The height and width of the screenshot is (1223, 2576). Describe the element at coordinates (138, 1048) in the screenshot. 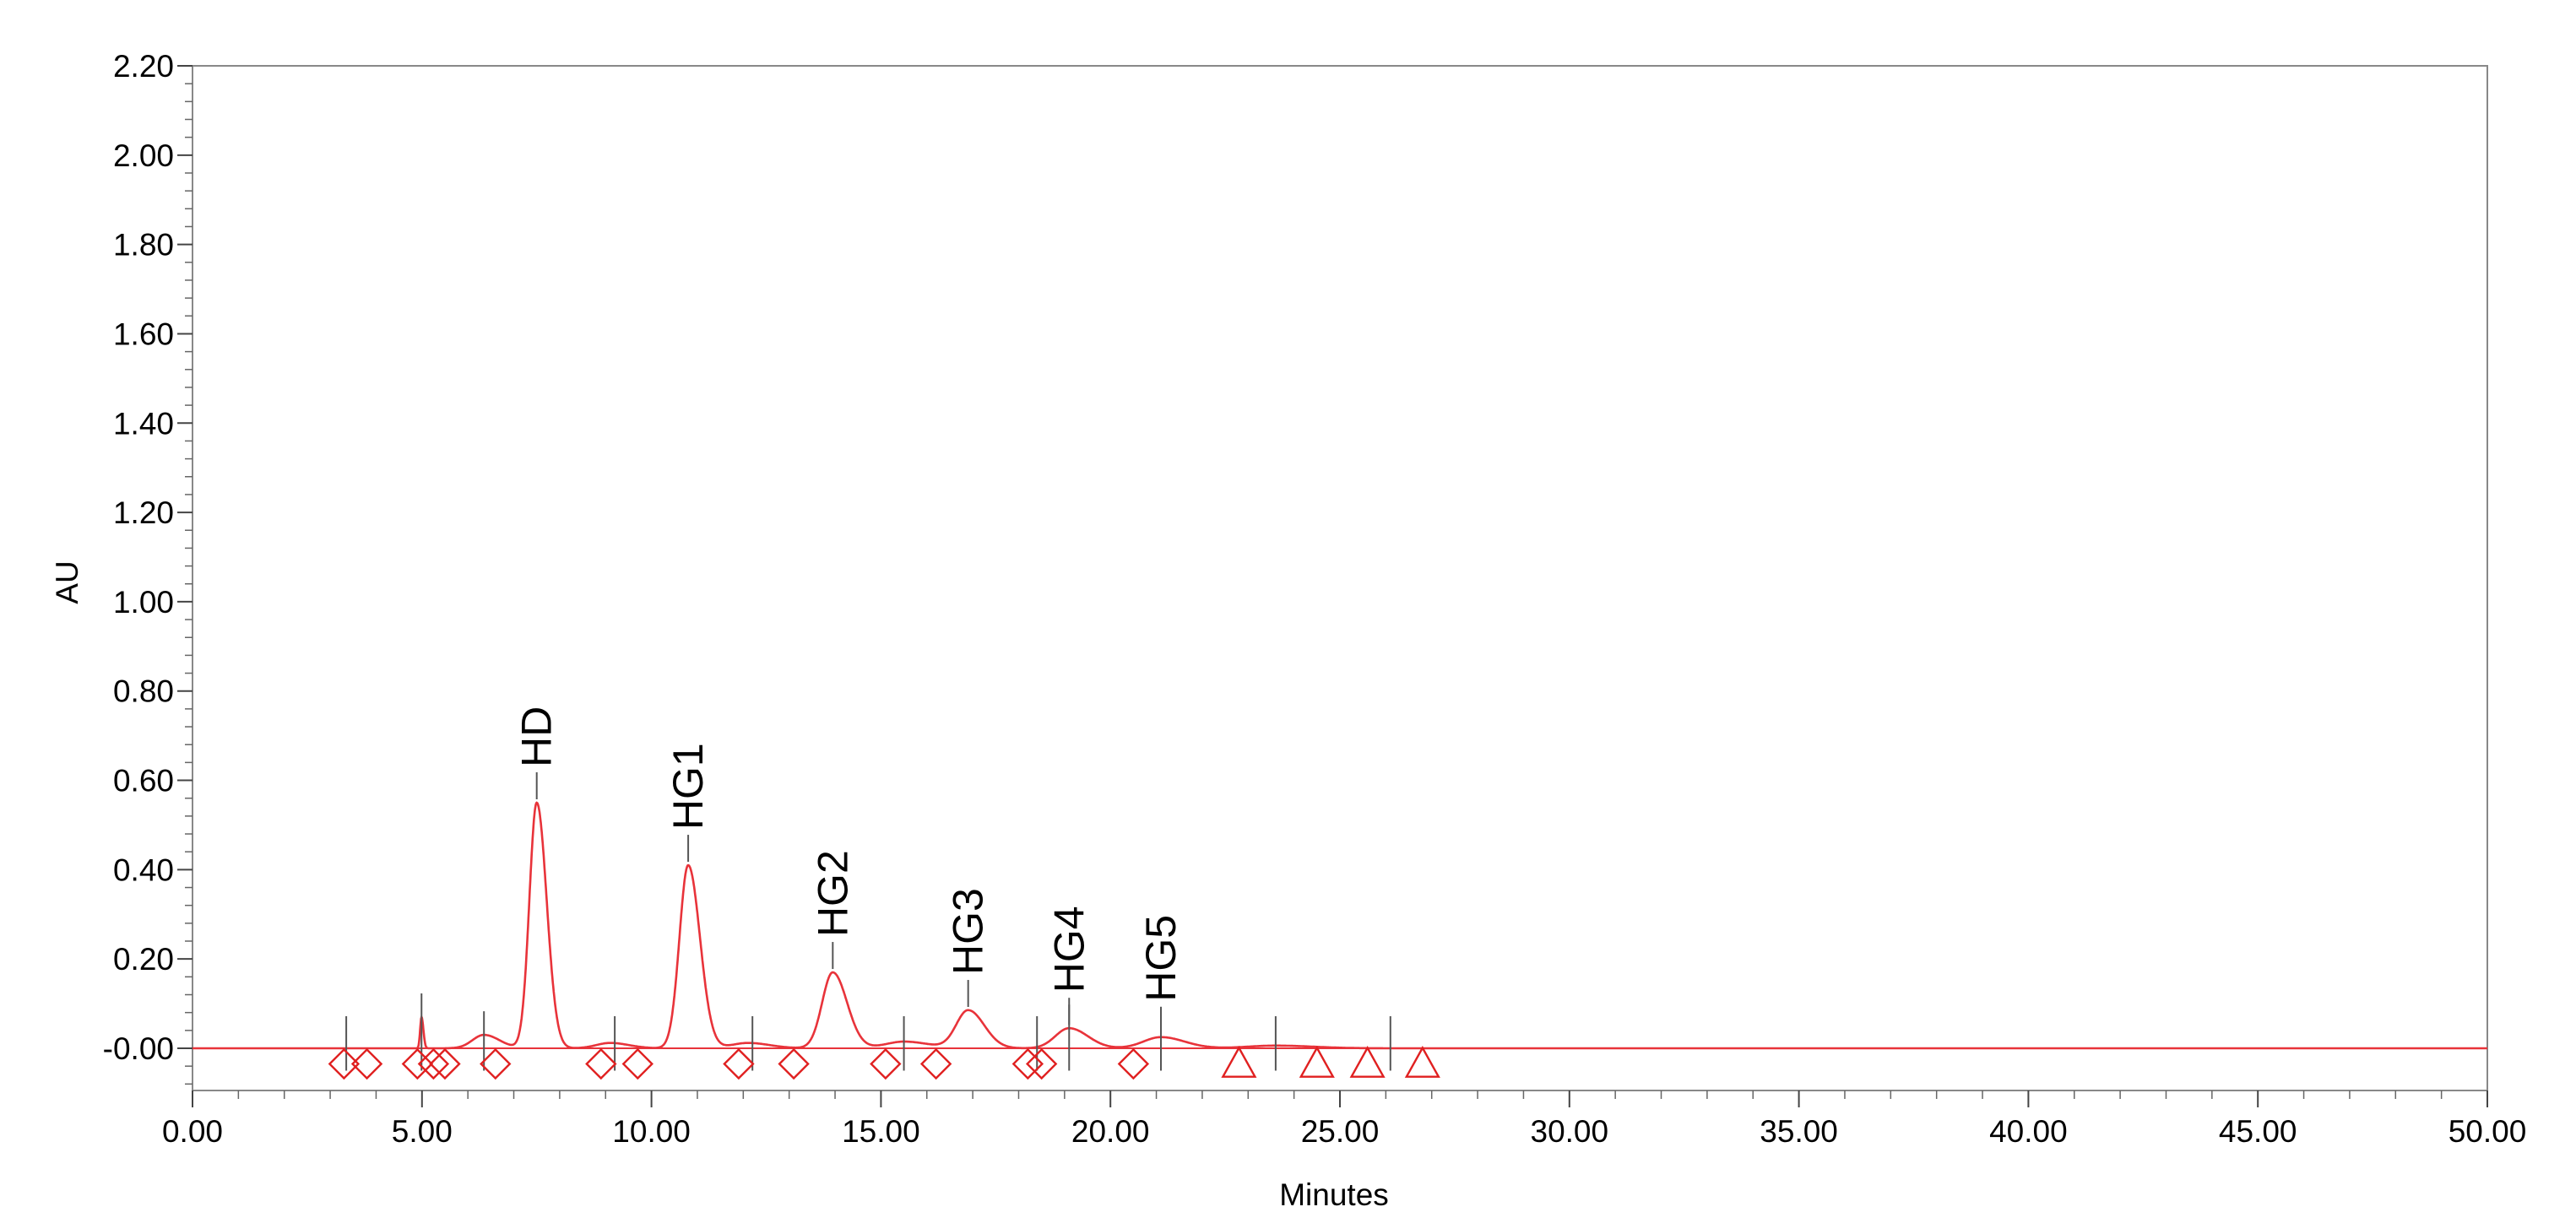

I see `y-tick-label: -0.00` at that location.